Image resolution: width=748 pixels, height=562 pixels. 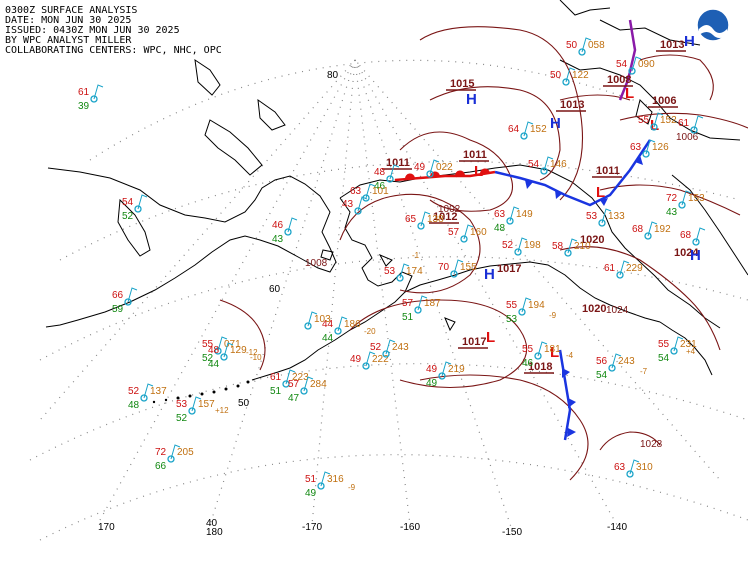 I want to click on station-temperature: 56, so click(x=602, y=361).